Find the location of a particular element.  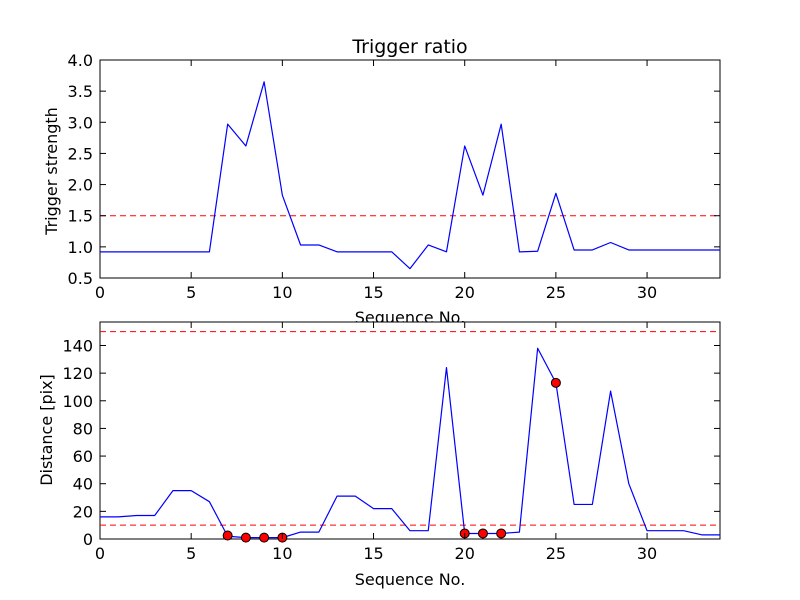

y-tick-label: 80 is located at coordinates (83, 428).